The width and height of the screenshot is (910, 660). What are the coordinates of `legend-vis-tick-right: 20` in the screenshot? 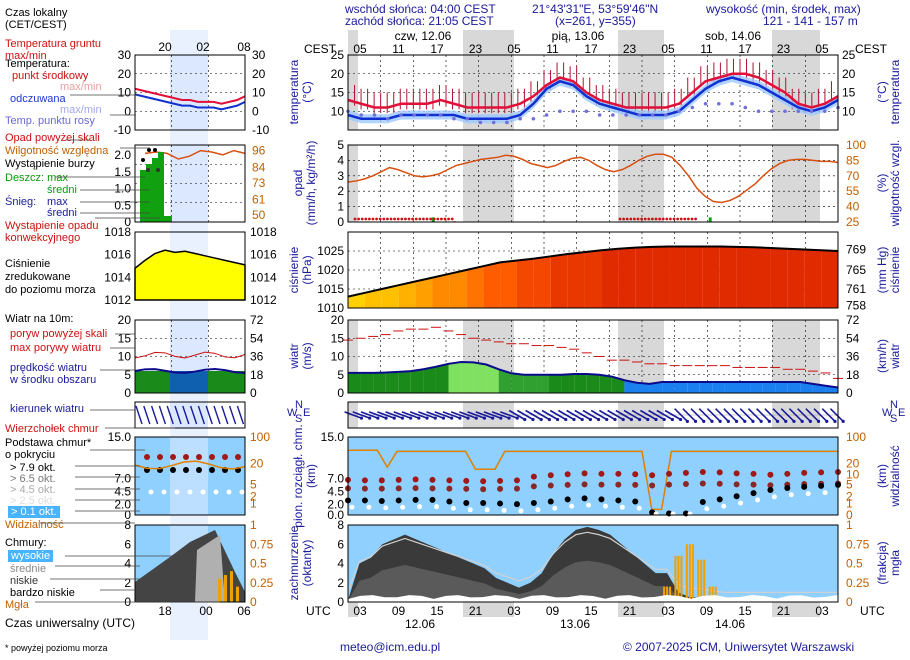 It's located at (257, 464).